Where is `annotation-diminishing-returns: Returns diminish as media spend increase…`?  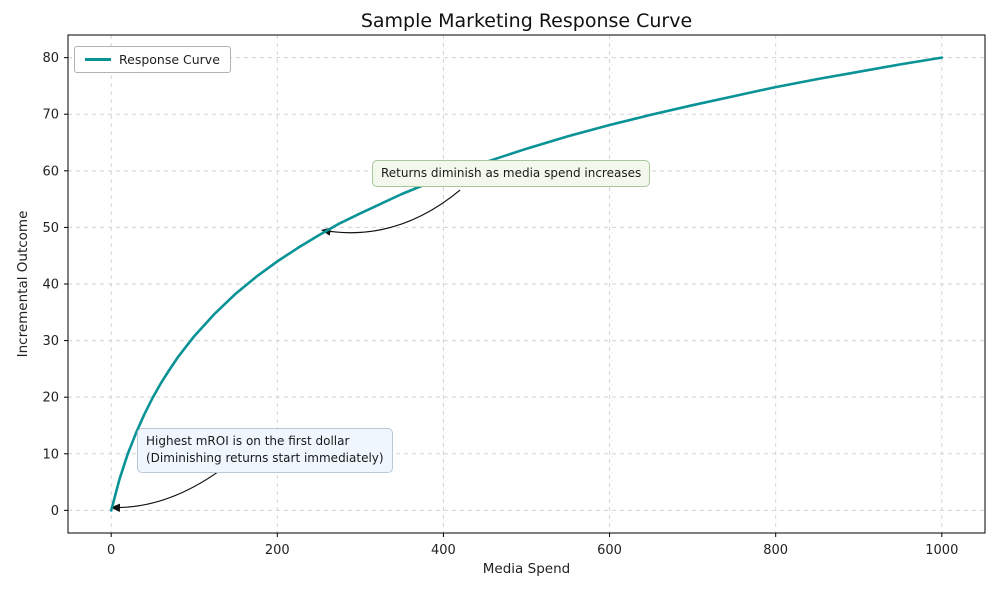 annotation-diminishing-returns: Returns diminish as media spend increase… is located at coordinates (511, 174).